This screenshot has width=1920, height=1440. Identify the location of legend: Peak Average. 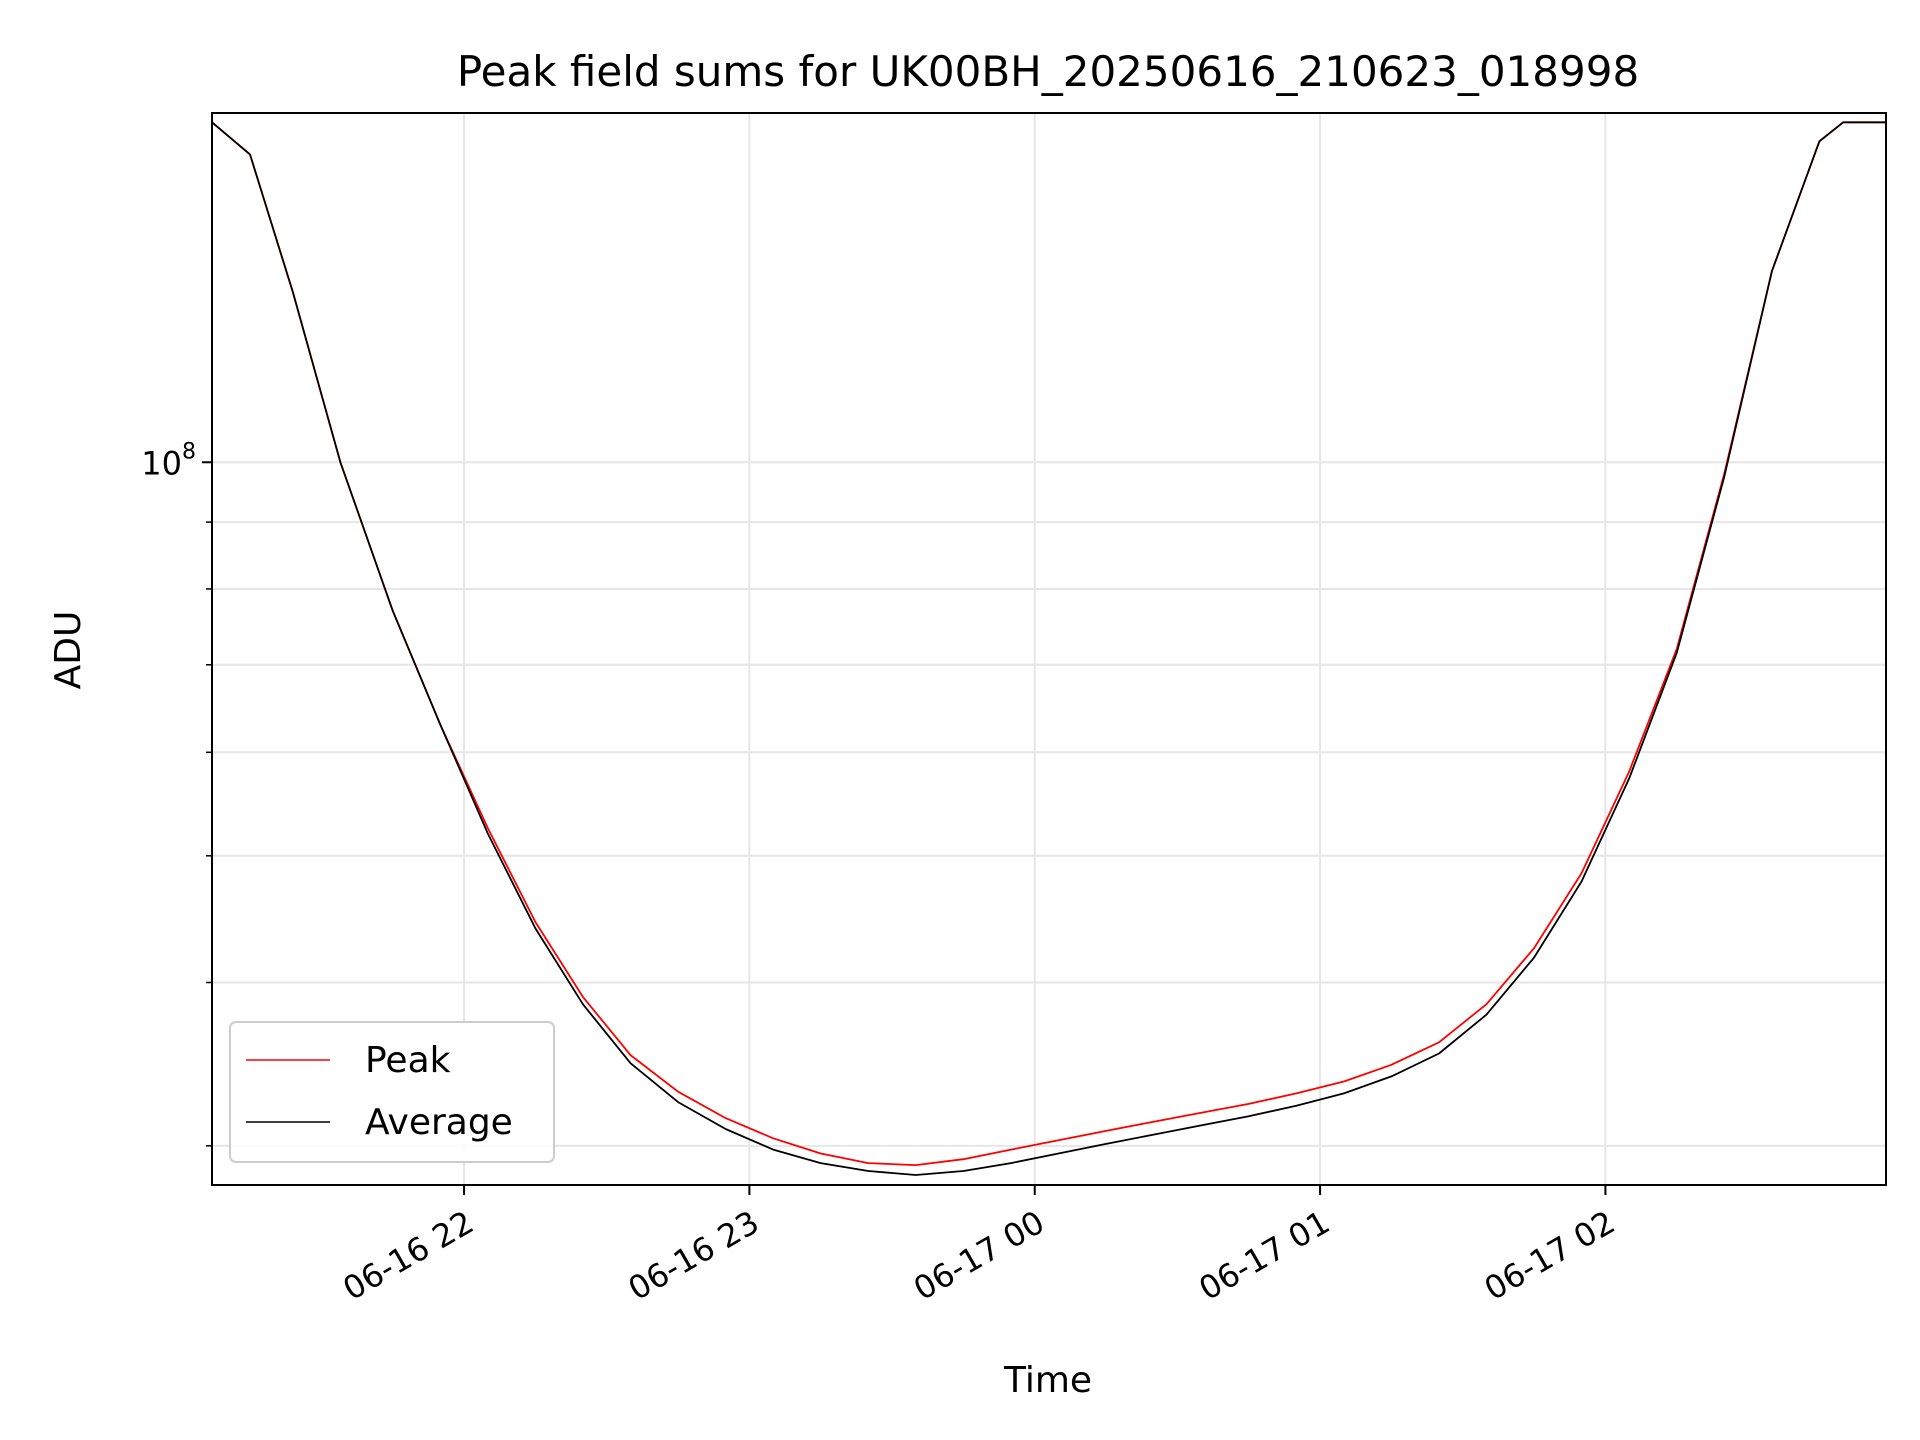
(392, 1092).